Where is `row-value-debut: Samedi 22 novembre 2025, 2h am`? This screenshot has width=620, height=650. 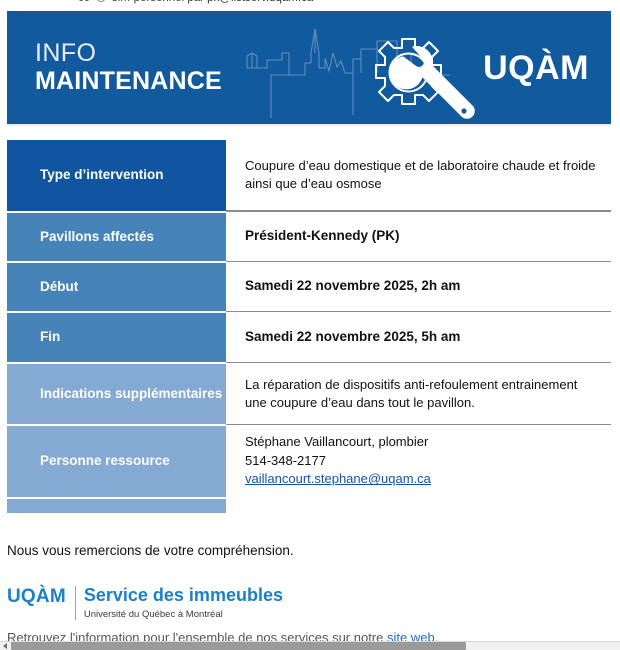
row-value-debut: Samedi 22 novembre 2025, 2h am is located at coordinates (418, 286).